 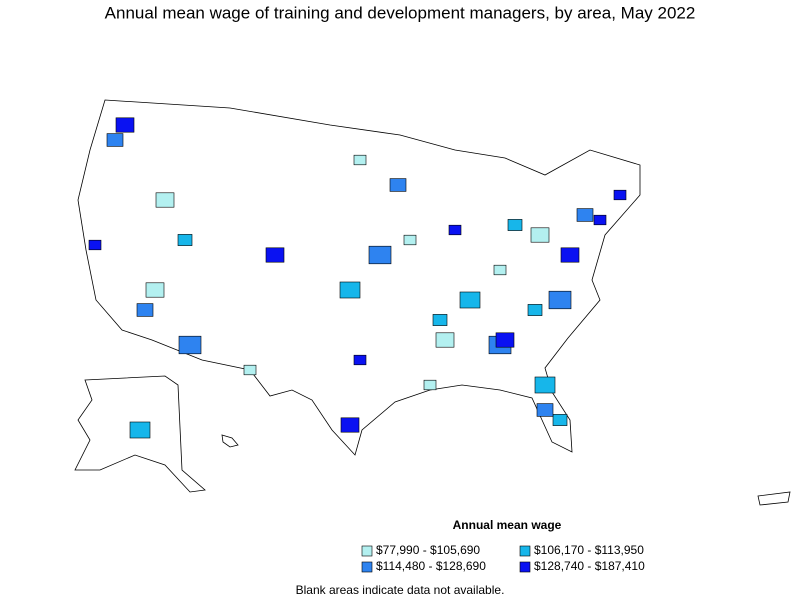 I want to click on puerto-rico, so click(x=774, y=498).